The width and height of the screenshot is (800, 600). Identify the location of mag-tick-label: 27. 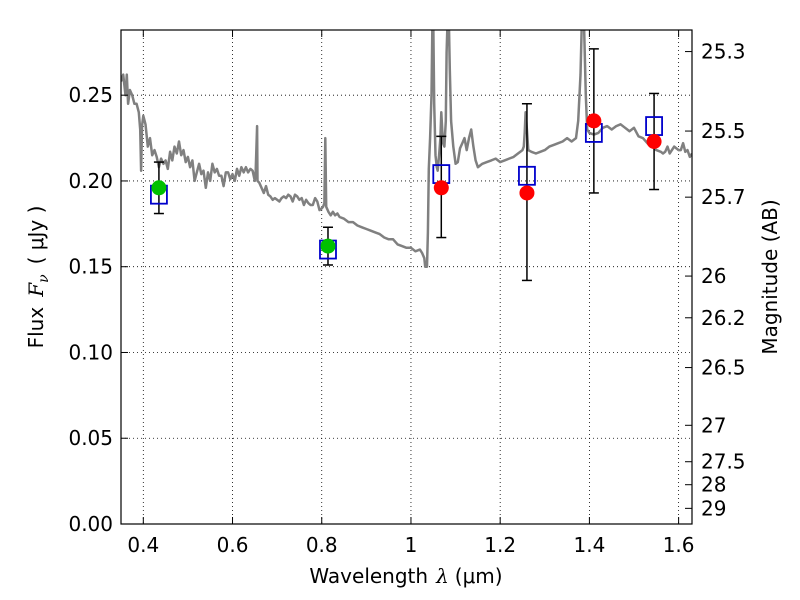
(713, 425).